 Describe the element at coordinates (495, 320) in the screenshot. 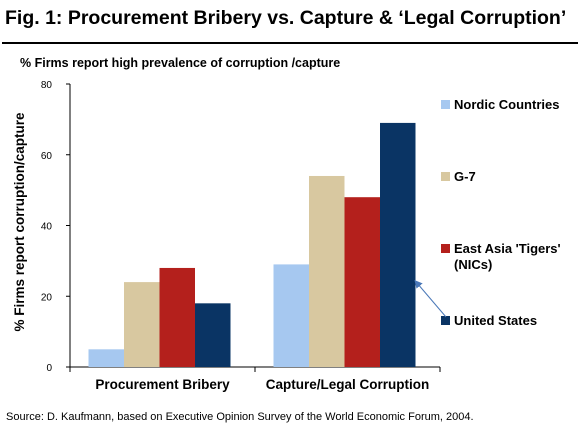

I see `legend-label: United States` at that location.